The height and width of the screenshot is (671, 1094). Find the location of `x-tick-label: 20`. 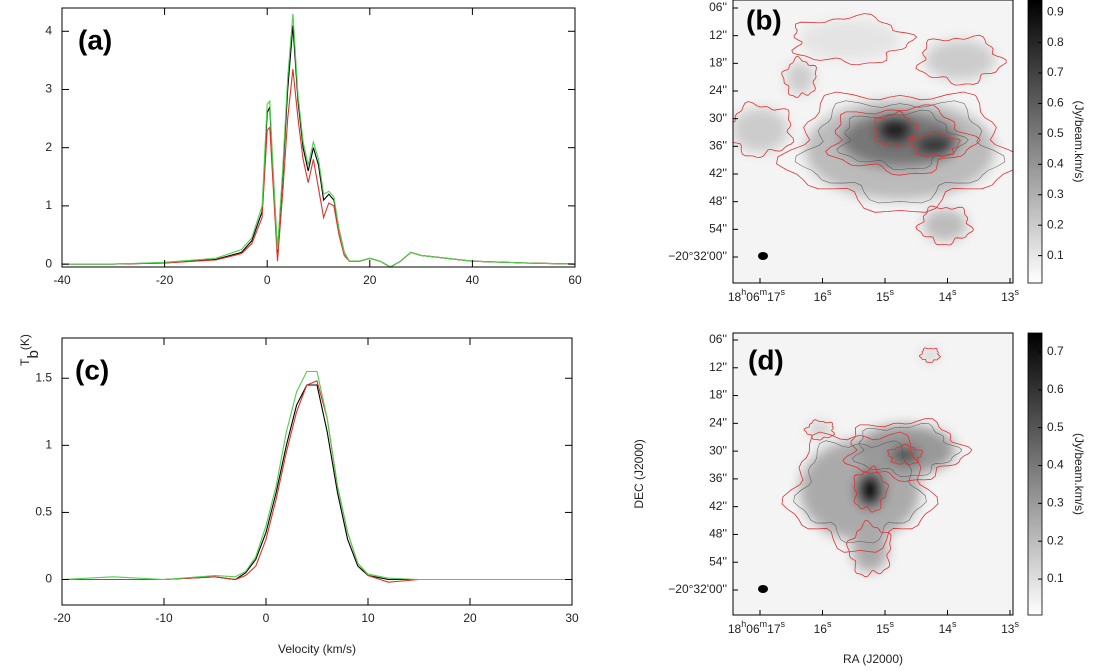

x-tick-label: 20 is located at coordinates (470, 618).